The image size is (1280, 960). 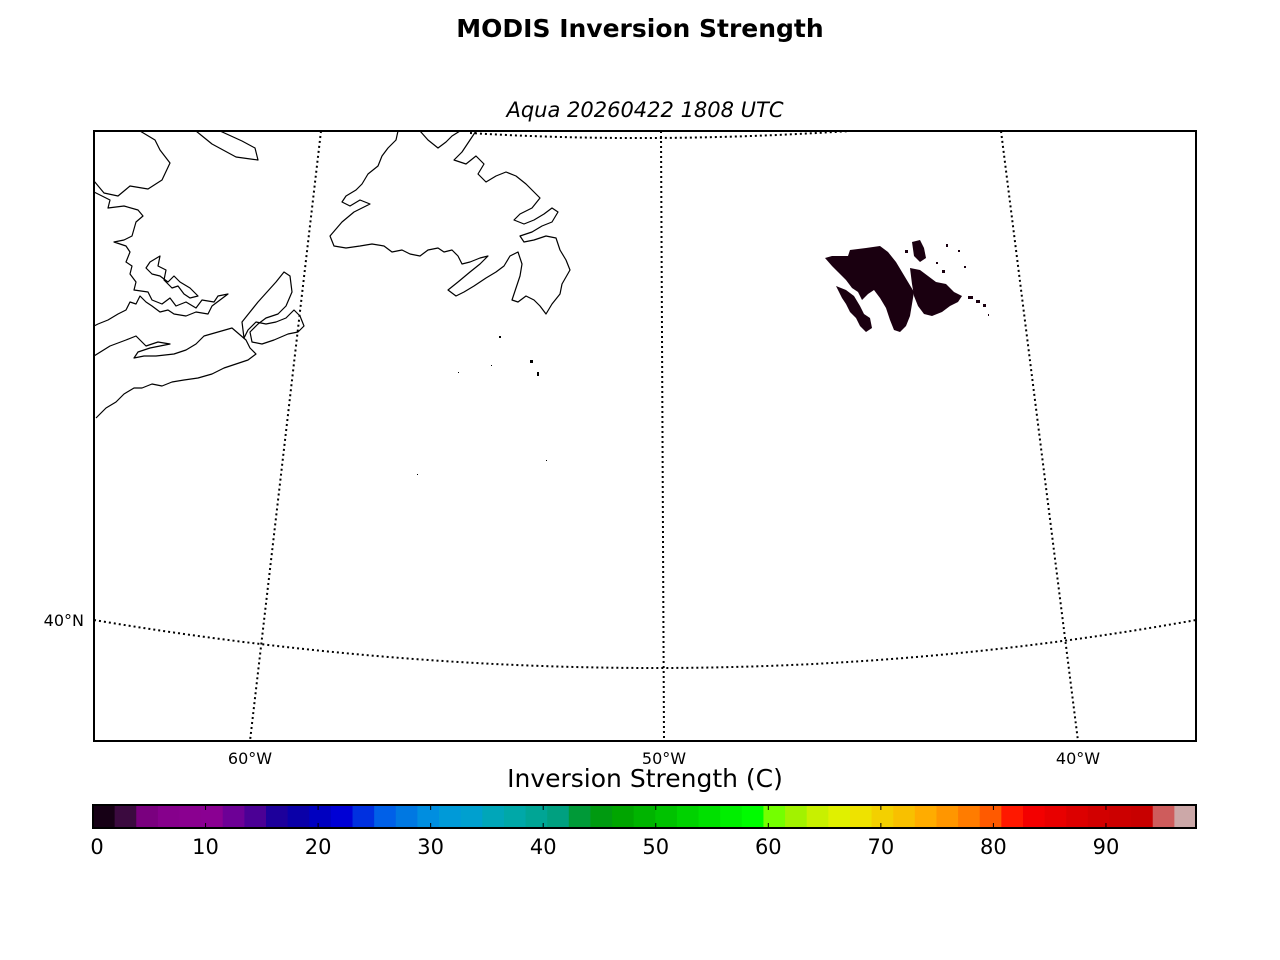 What do you see at coordinates (936, 292) in the screenshot?
I see `data-patch-east` at bounding box center [936, 292].